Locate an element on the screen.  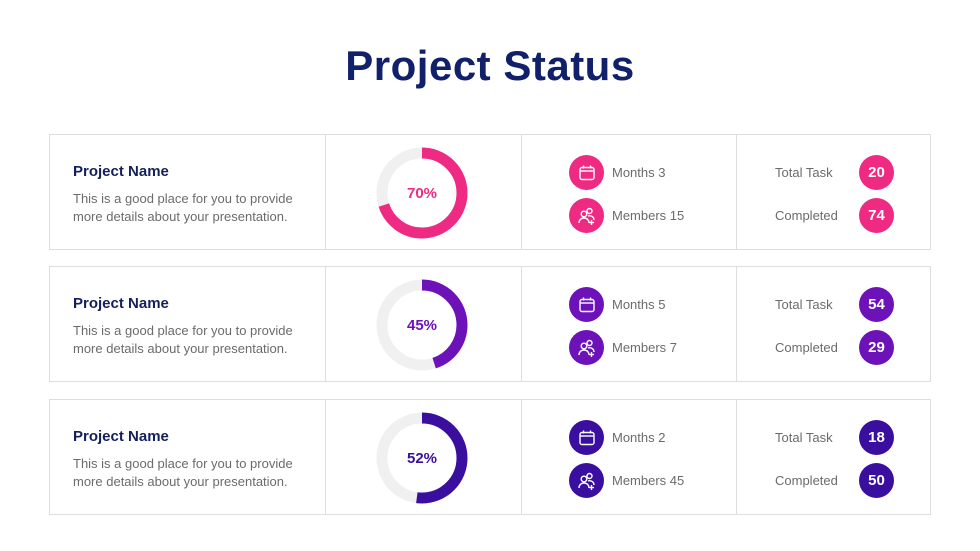
months-item: Months 2 is located at coordinates (617, 437).